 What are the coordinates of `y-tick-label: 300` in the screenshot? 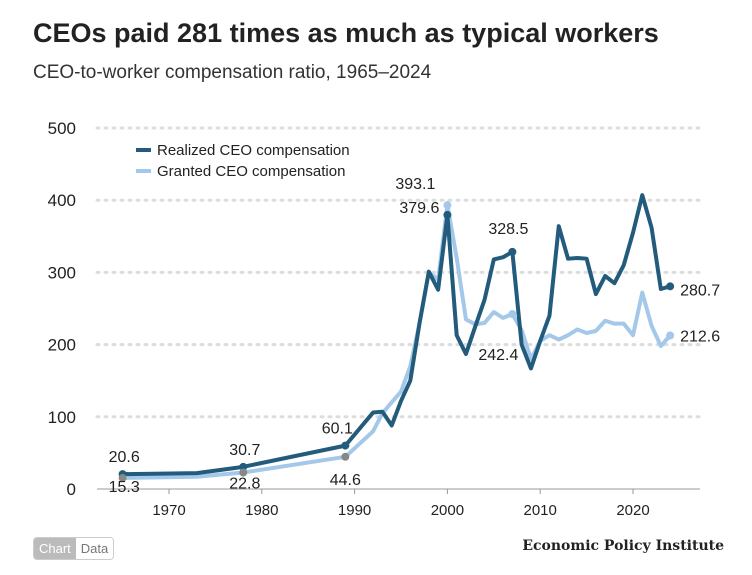 It's located at (62, 272).